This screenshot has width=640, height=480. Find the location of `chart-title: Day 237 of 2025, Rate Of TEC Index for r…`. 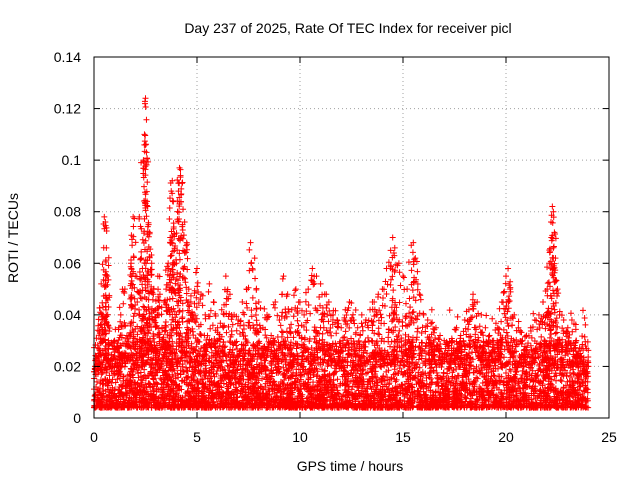

chart-title: Day 237 of 2025, Rate Of TEC Index for r… is located at coordinates (347, 28).